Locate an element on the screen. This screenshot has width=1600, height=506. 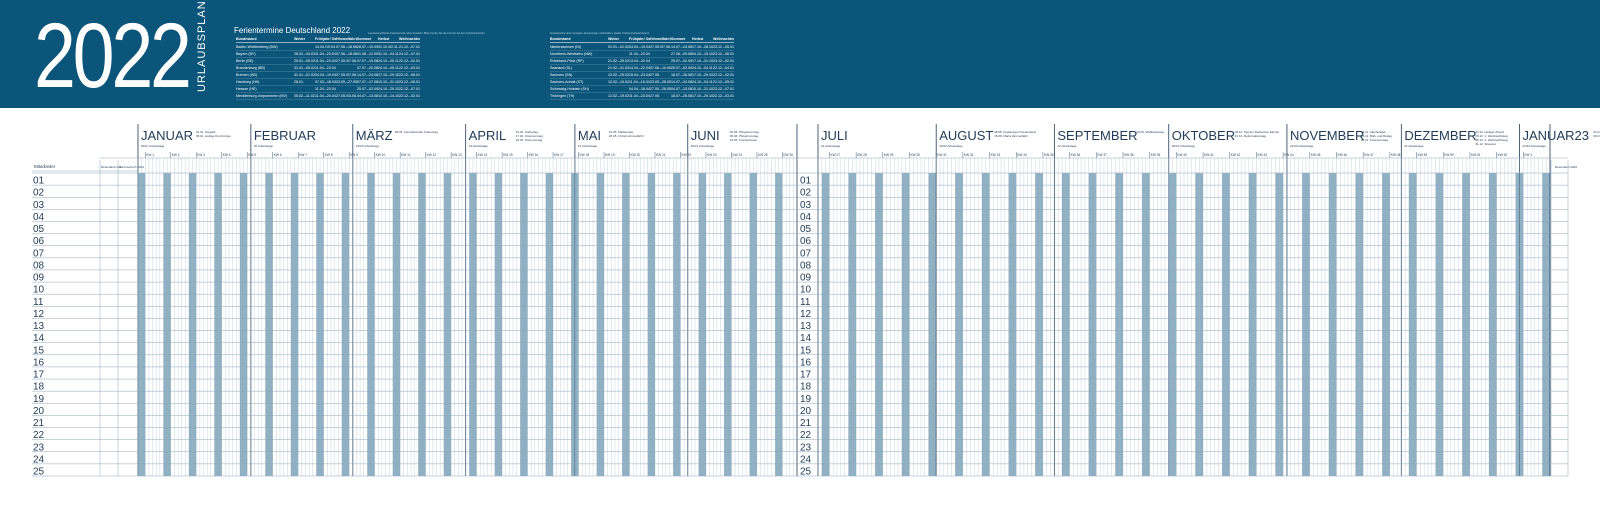
ferien-dates: 24.10.–29.10. is located at coordinates (388, 89).